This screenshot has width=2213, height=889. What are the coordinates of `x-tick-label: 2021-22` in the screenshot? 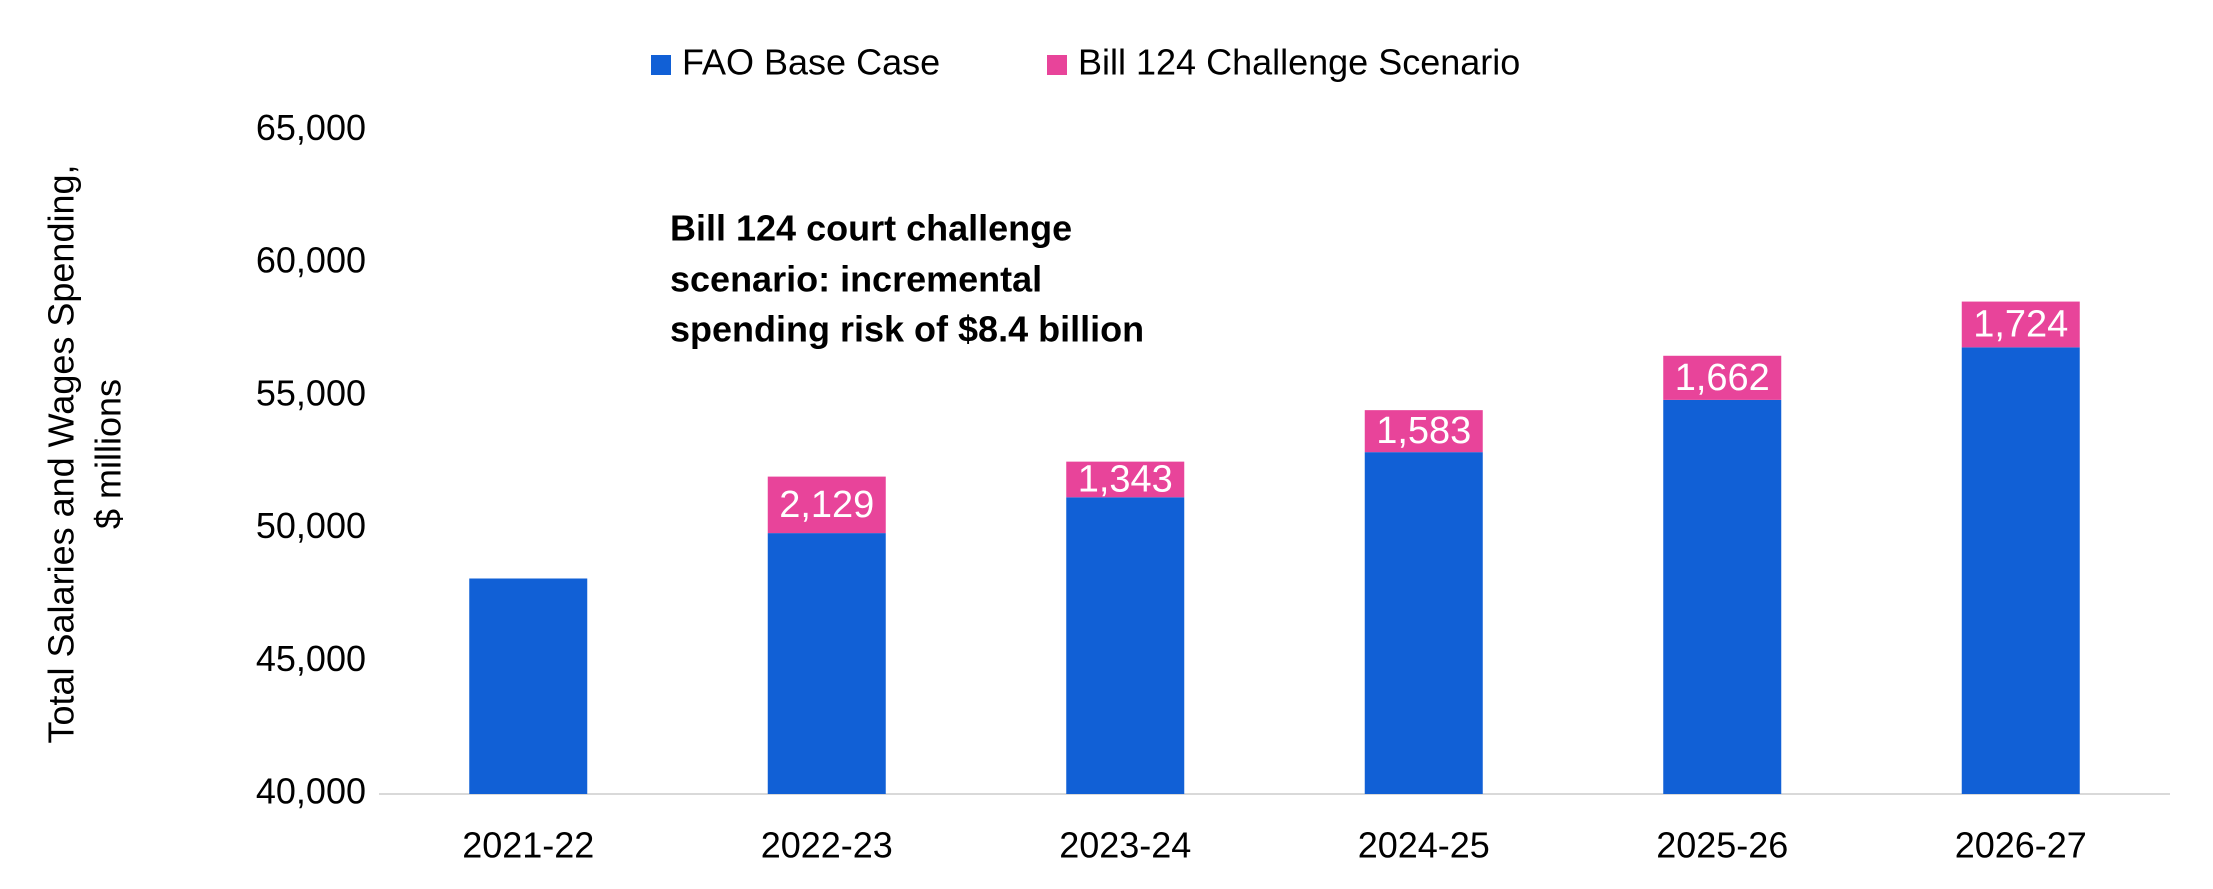 It's located at (528, 845).